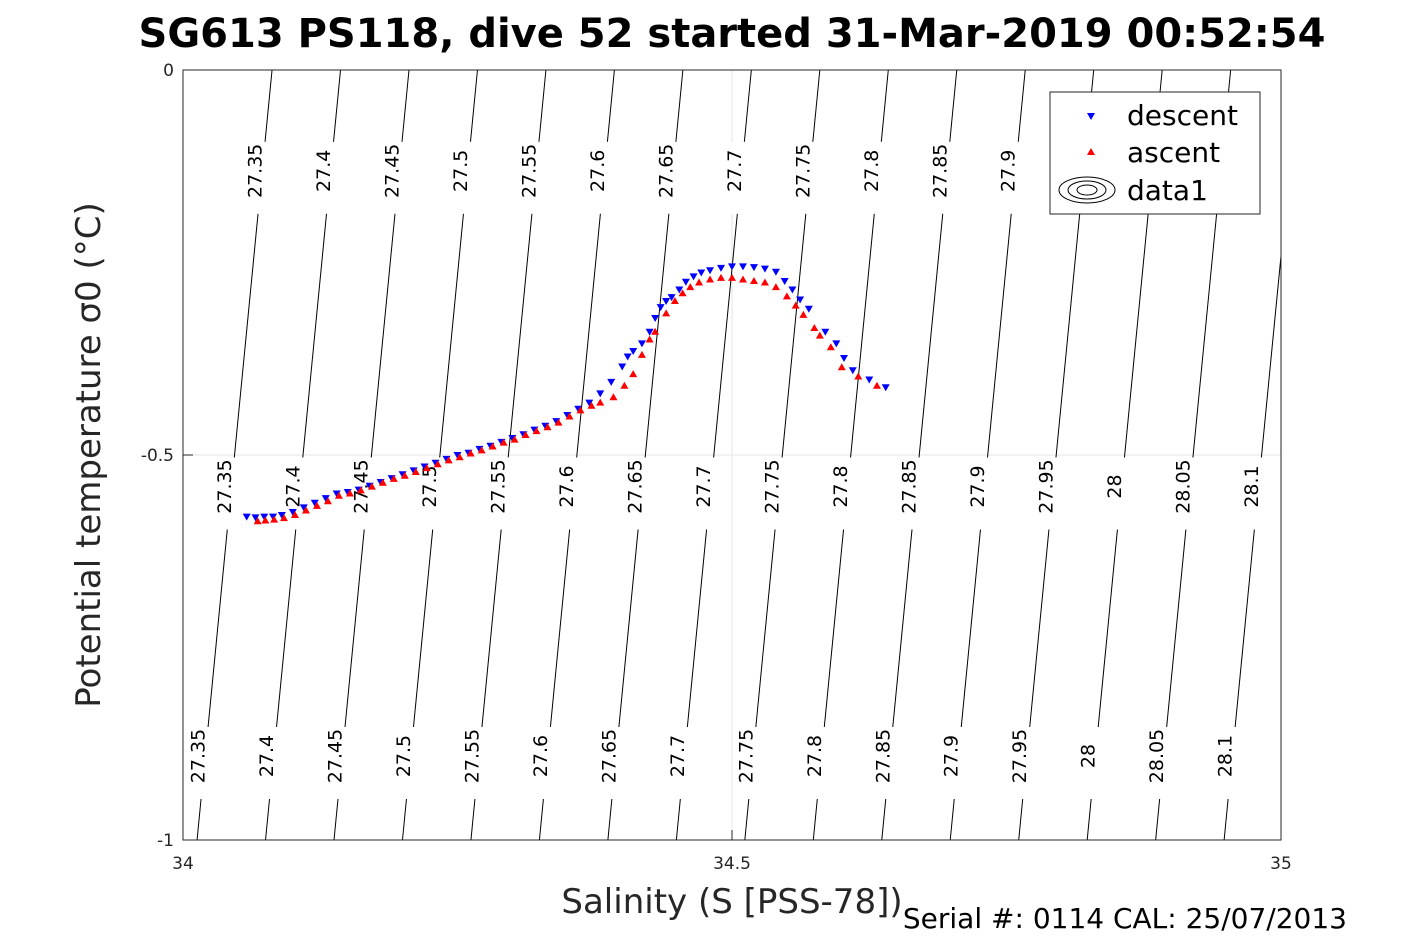 This screenshot has height=945, width=1417. Describe the element at coordinates (1182, 115) in the screenshot. I see `legend-descent-label: descent` at that location.